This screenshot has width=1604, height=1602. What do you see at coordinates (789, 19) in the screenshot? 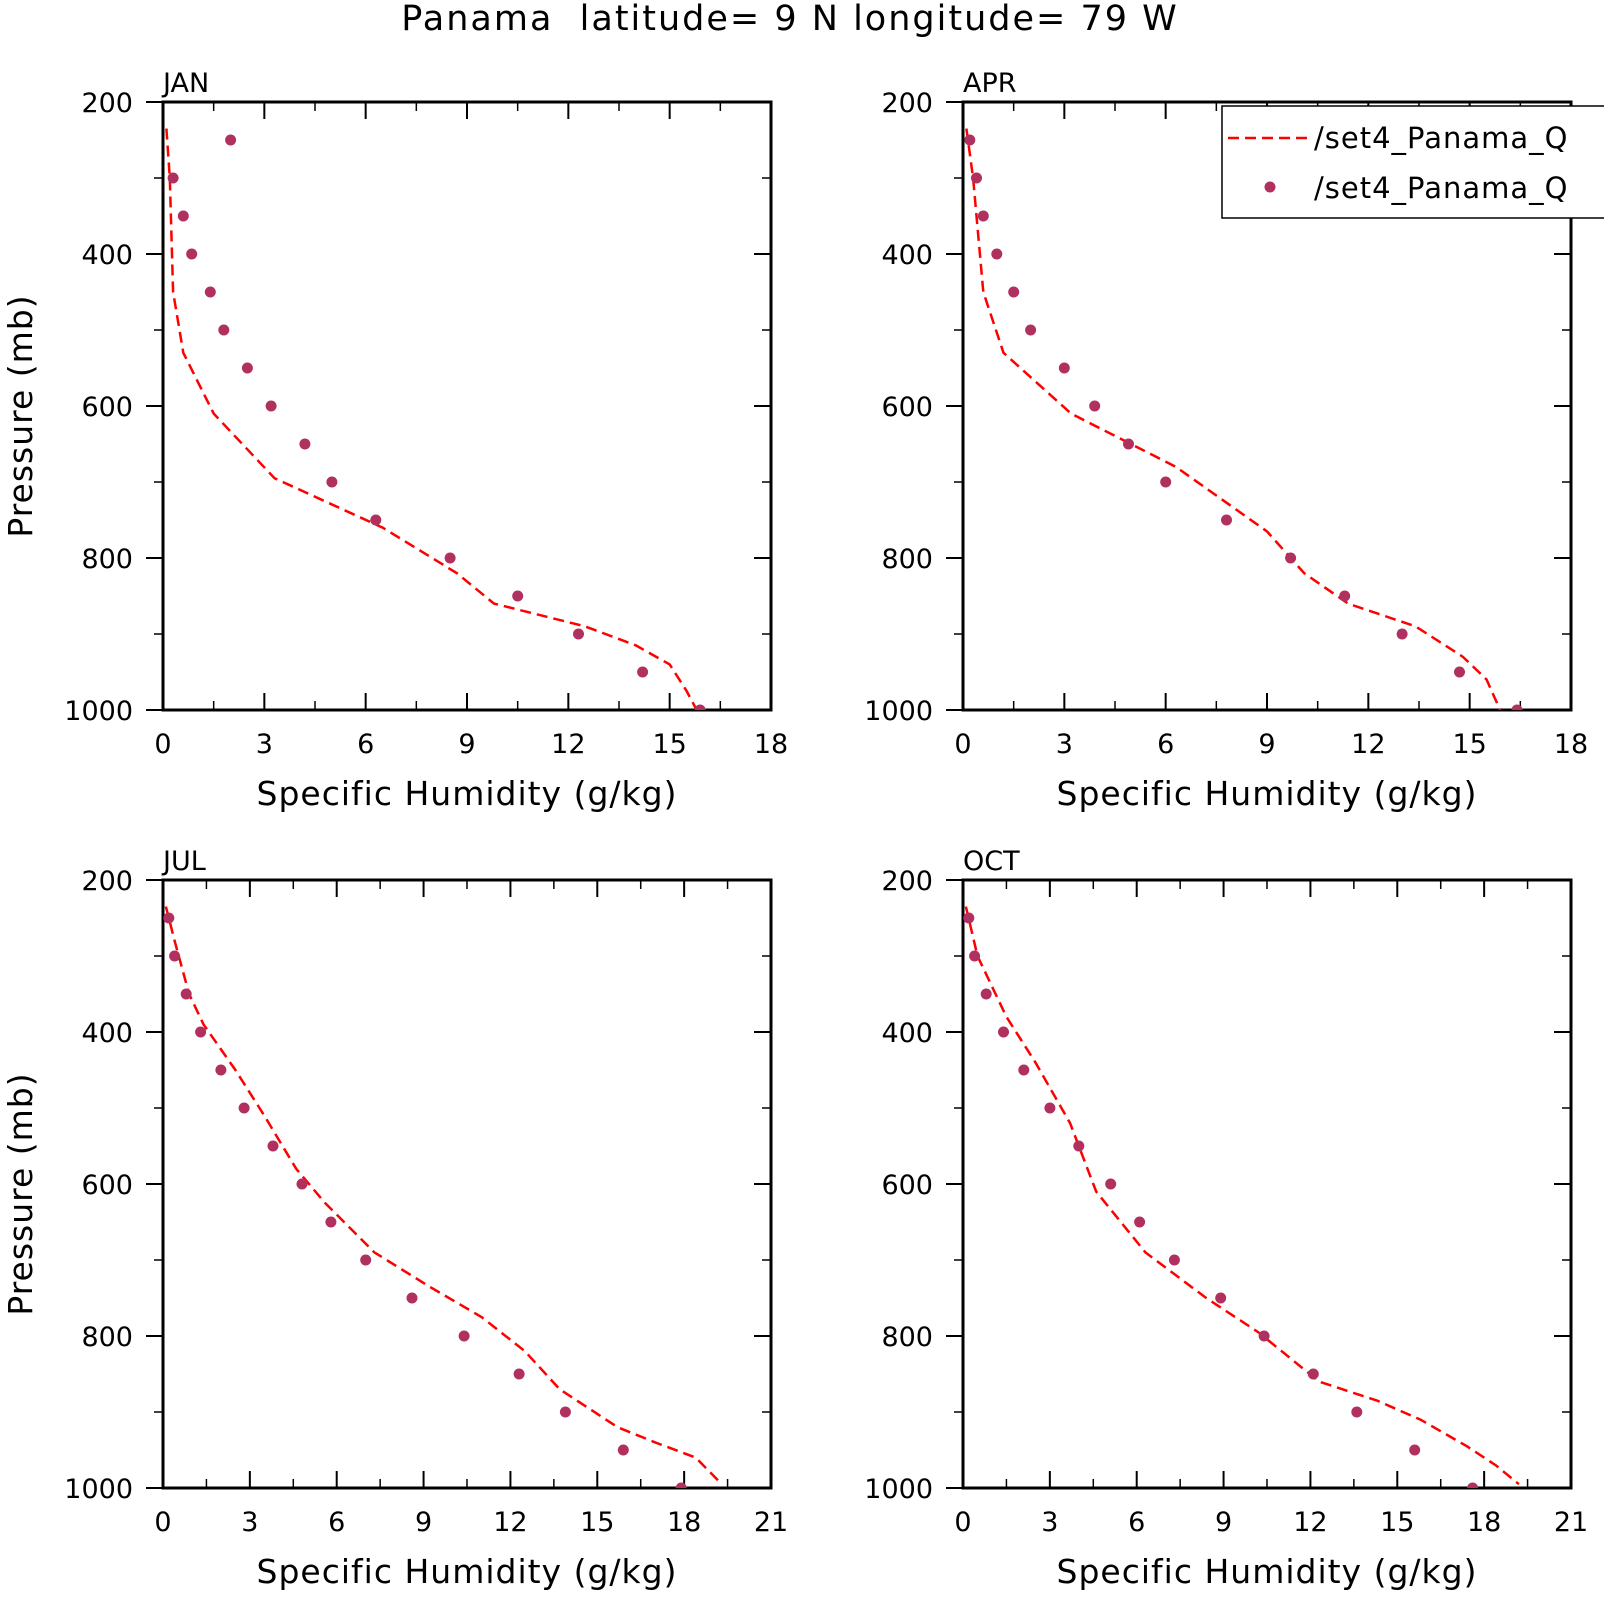
I see `figure-title: Panama latitude= 9 N longitude= 79 W` at bounding box center [789, 19].